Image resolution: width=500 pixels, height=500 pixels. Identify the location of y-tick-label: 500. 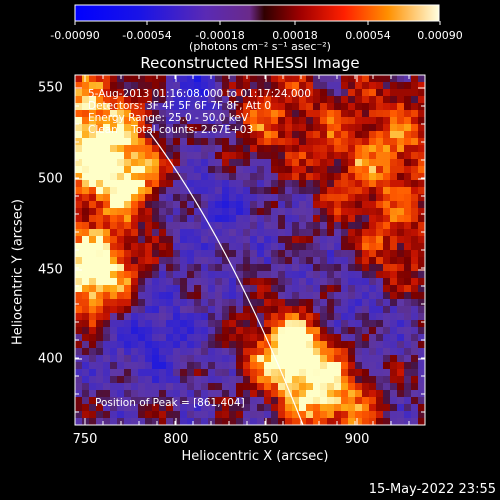
(50, 179).